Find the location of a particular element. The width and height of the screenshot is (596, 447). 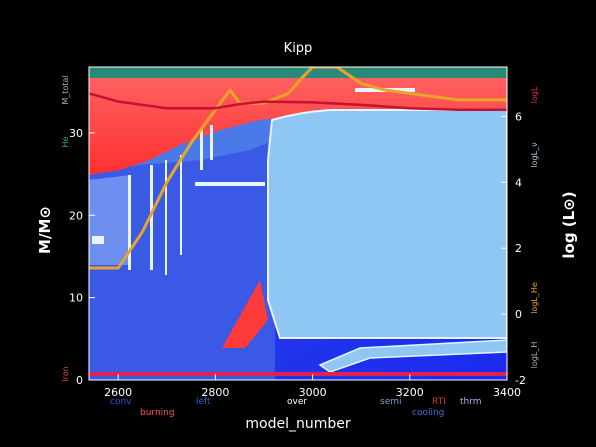

side-label-loghe: logL_He is located at coordinates (534, 298).